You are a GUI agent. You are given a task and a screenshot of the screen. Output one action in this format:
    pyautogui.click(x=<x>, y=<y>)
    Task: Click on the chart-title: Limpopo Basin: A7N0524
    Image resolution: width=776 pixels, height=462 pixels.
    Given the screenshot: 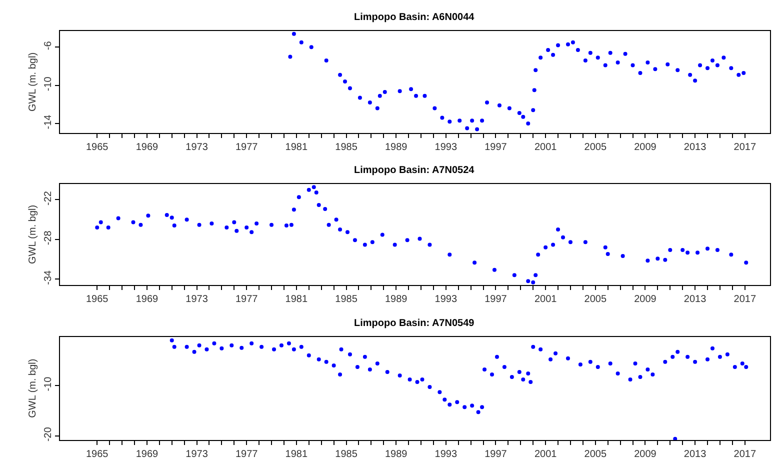 What is the action you would take?
    pyautogui.click(x=414, y=170)
    